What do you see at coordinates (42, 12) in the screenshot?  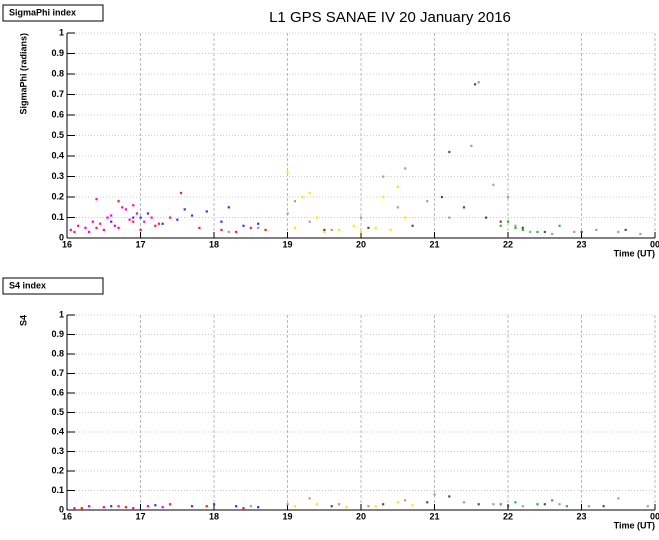 I see `panel-title: SigmaPhi index` at bounding box center [42, 12].